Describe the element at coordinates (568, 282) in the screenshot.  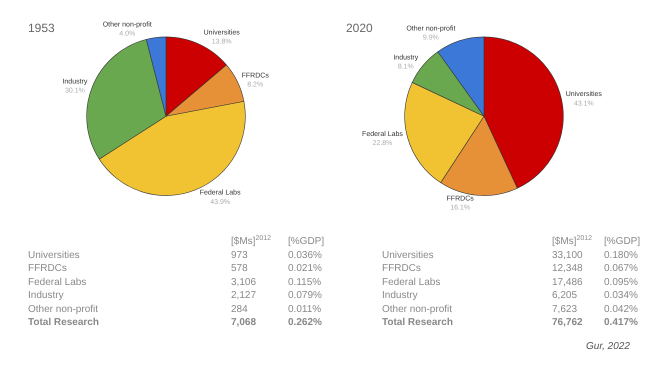
I see `text: 17,486` at that location.